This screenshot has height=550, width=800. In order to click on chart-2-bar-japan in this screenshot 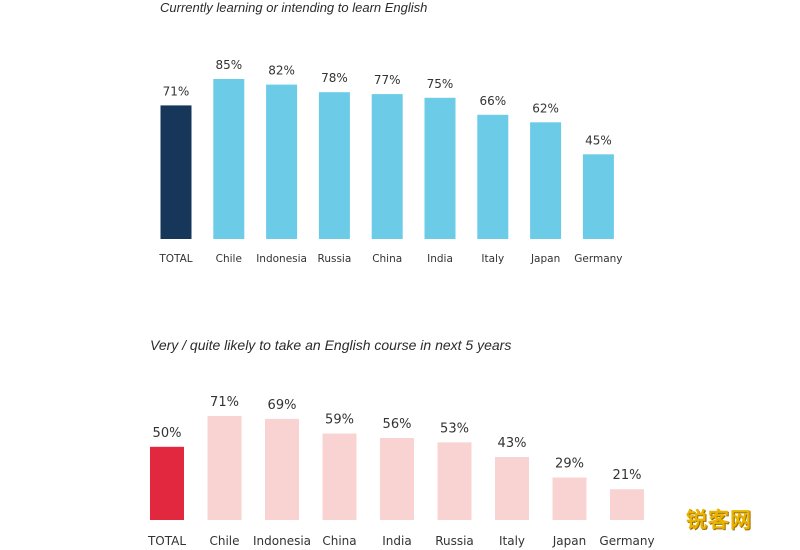, I will do `click(569, 498)`.